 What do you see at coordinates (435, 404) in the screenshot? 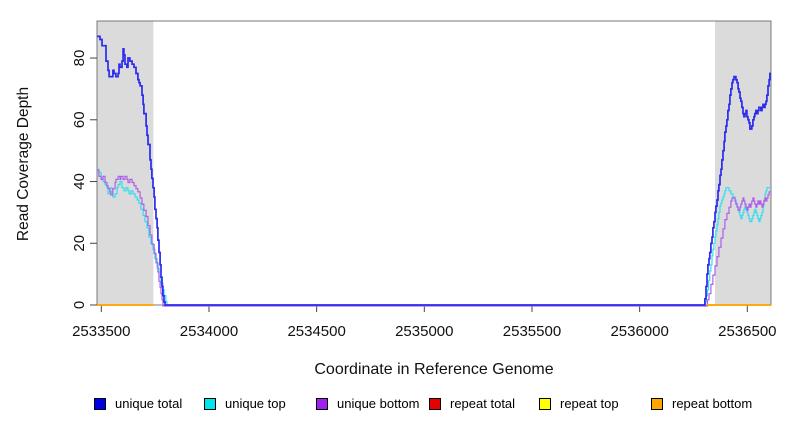
I see `legend-swatch-repeat-total` at bounding box center [435, 404].